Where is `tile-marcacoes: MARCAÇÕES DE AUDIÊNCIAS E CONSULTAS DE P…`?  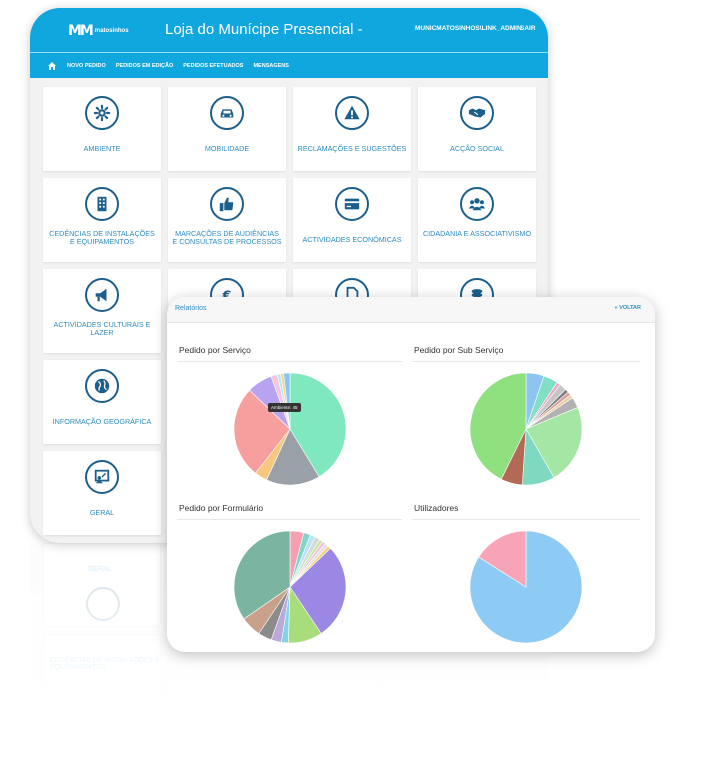
tile-marcacoes: MARCAÇÕES DE AUDIÊNCIAS E CONSULTAS DE P… is located at coordinates (227, 220).